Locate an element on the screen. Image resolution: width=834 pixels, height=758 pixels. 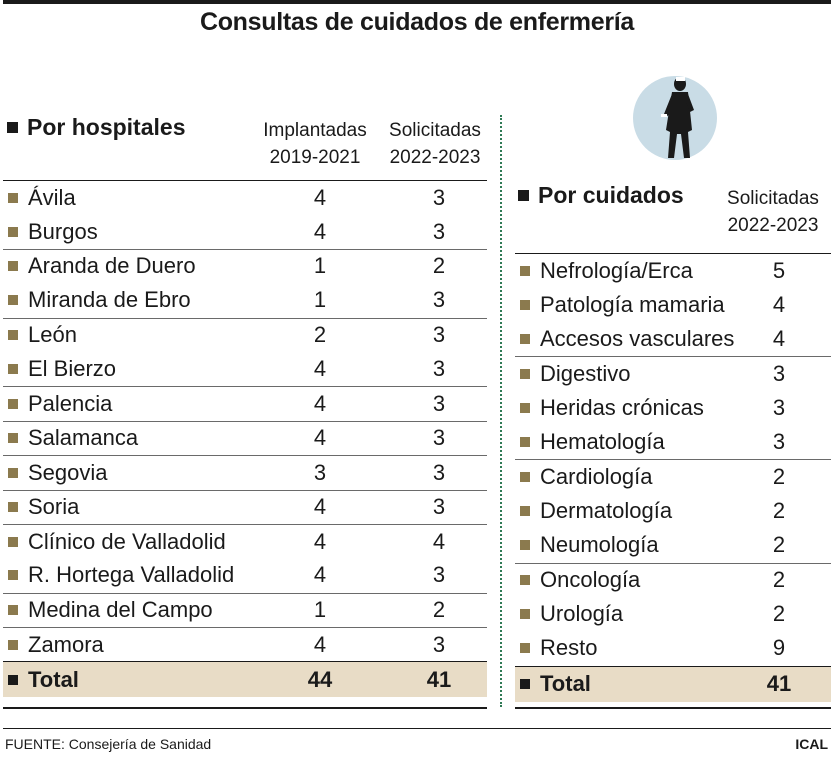
hospital-name: Medina del Campo is located at coordinates (120, 610).